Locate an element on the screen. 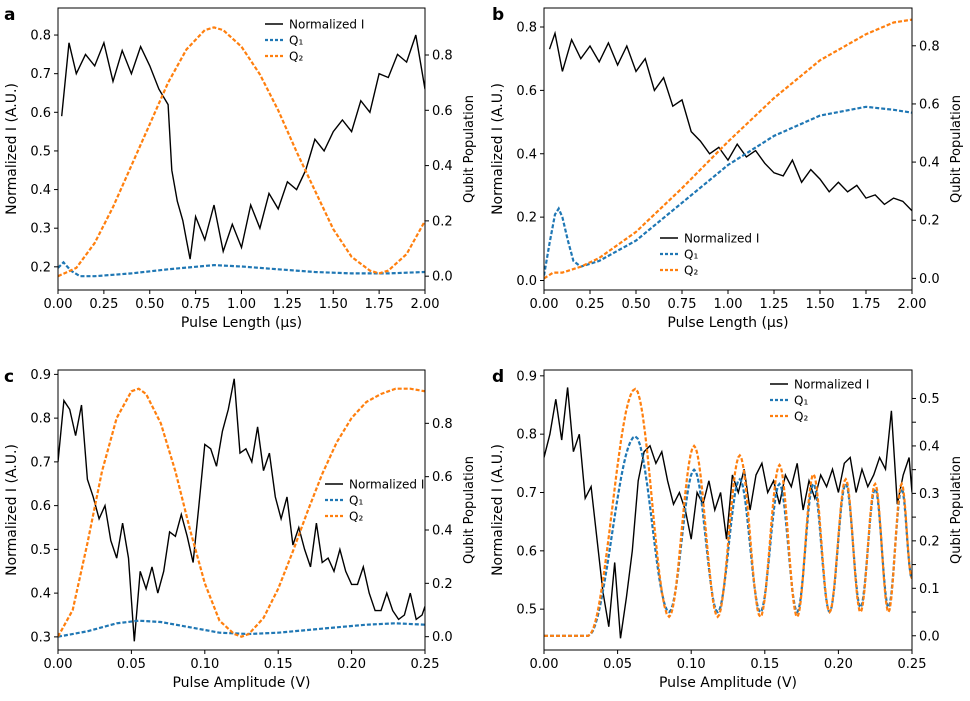 Image resolution: width=970 pixels, height=701 pixels. y-tick-label-right: 0.1 is located at coordinates (929, 589).